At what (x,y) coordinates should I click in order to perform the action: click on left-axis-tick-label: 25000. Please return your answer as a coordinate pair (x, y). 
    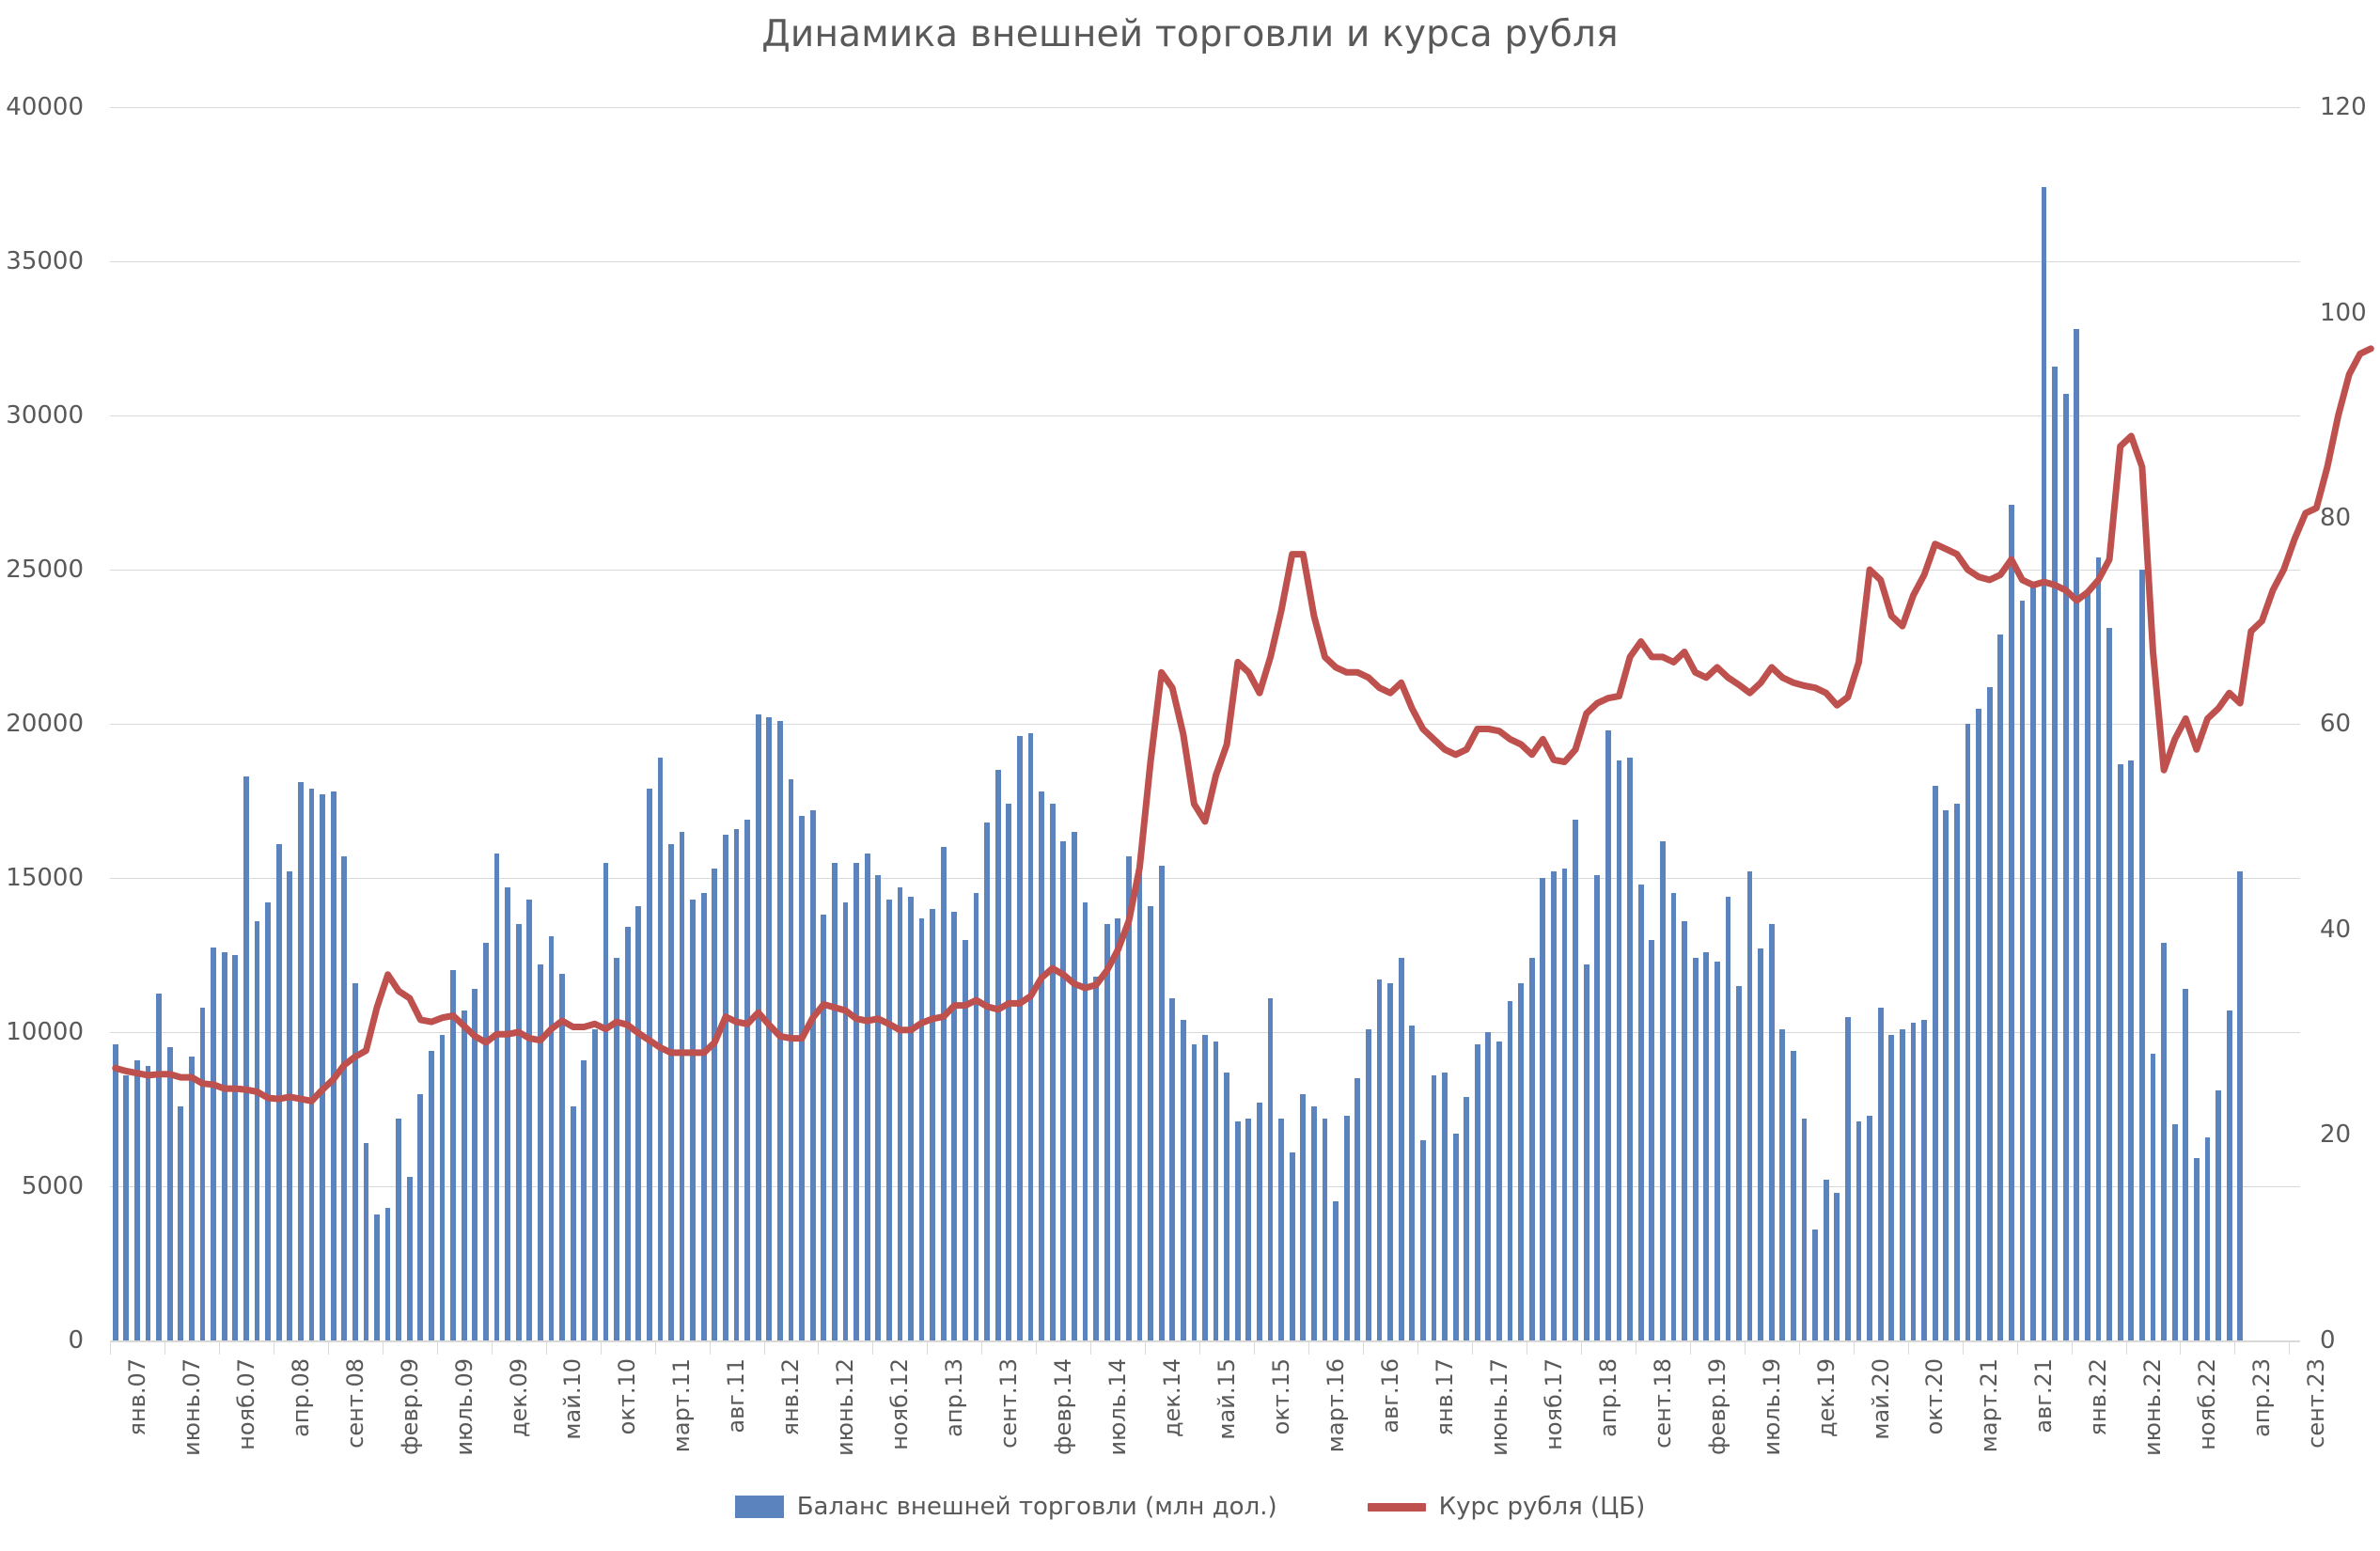
    Looking at the image, I should click on (45, 570).